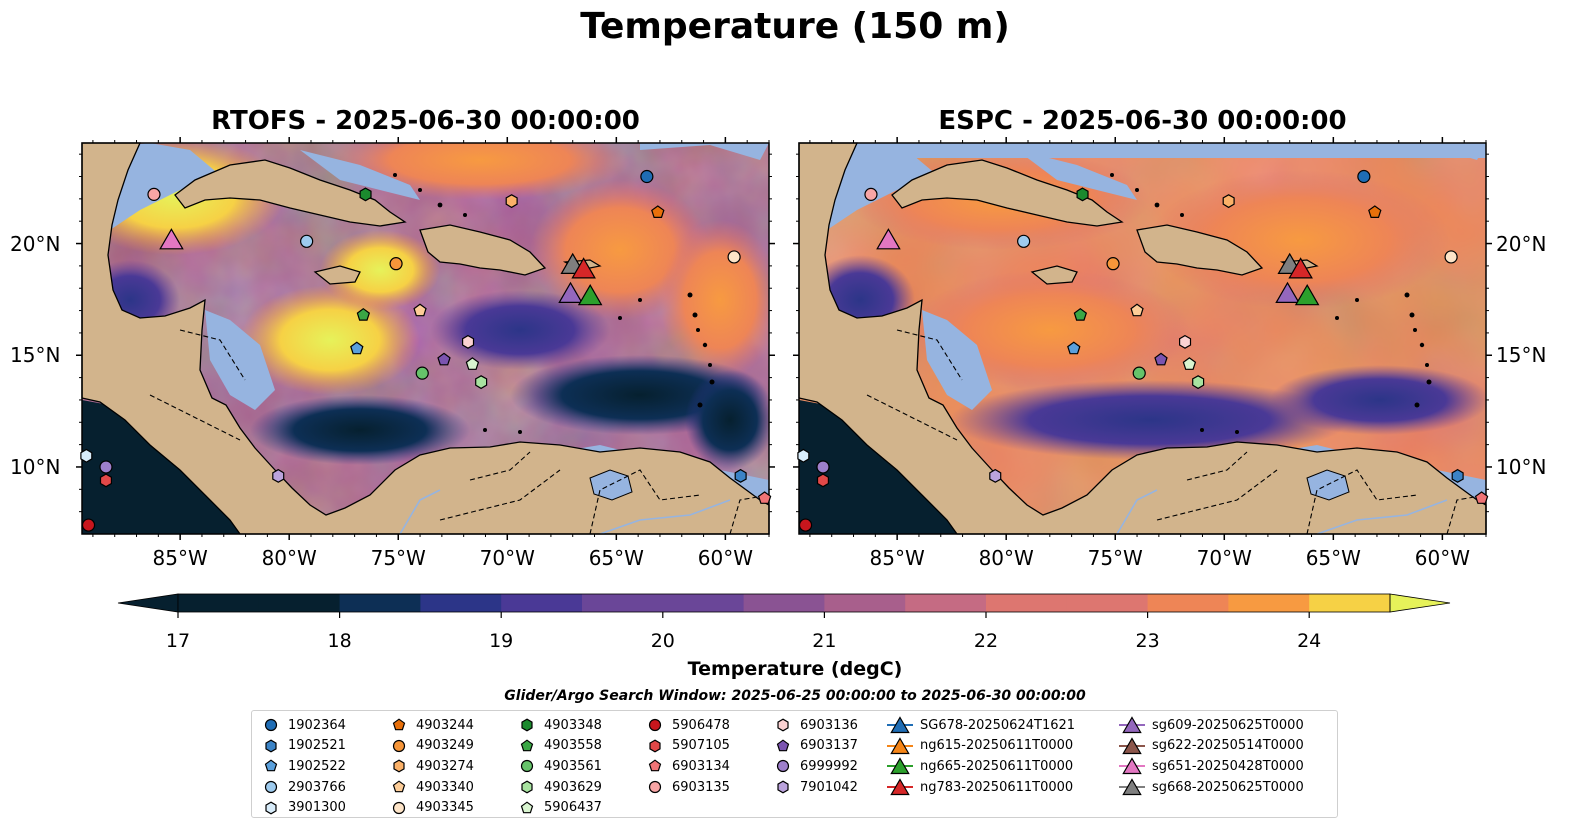 The image size is (1590, 829). What do you see at coordinates (339, 641) in the screenshot?
I see `colorbar-tick-label: 18` at bounding box center [339, 641].